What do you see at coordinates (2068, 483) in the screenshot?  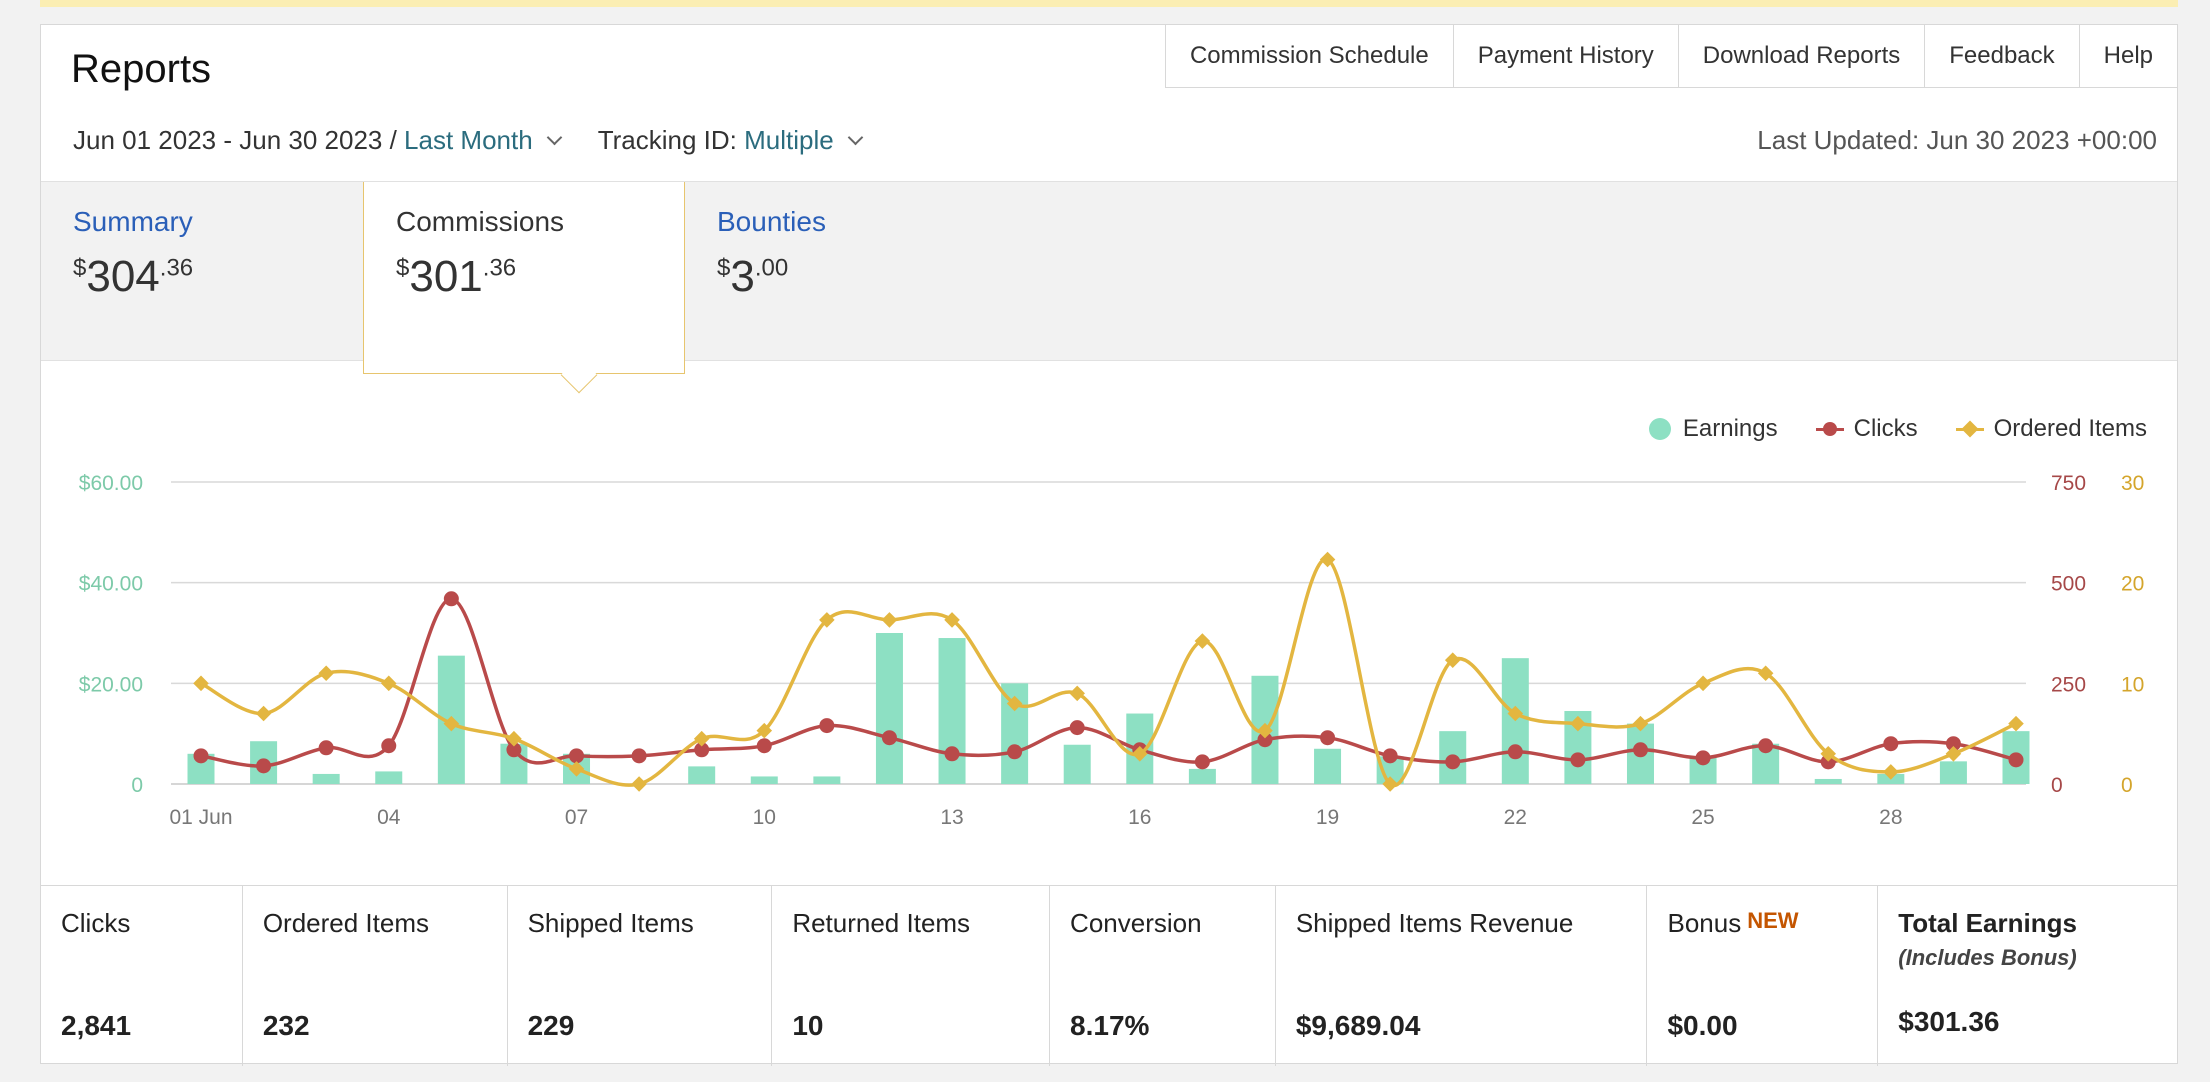 I see `y-clicks-tick-label: 750` at bounding box center [2068, 483].